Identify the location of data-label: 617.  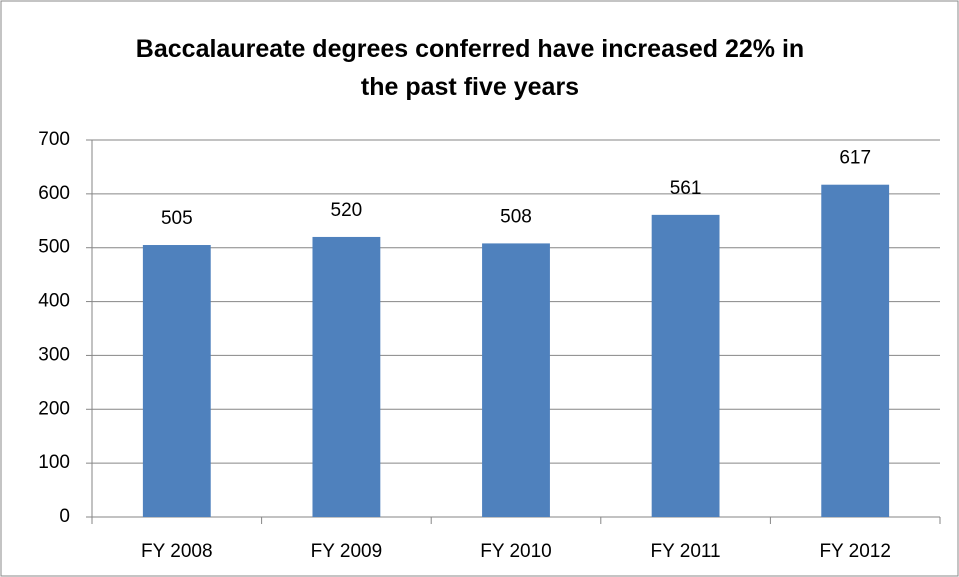
(855, 158).